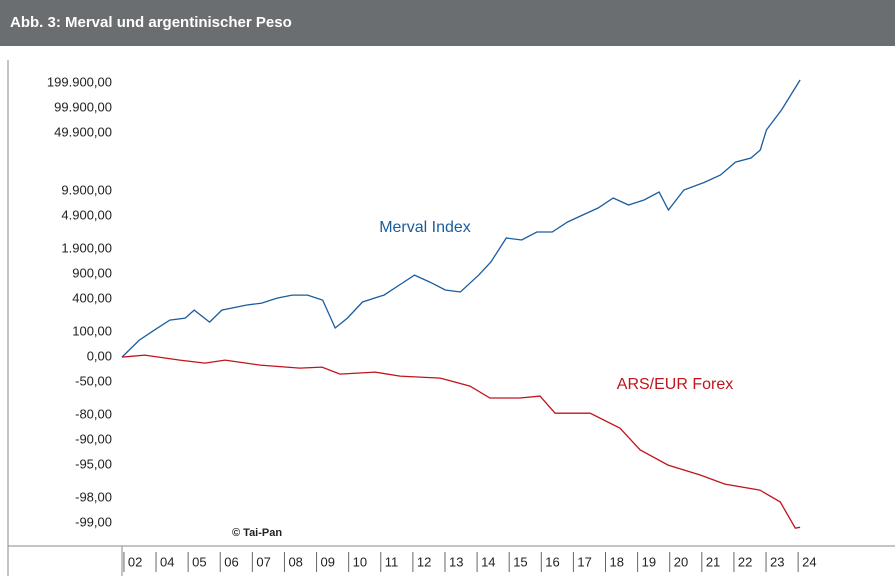 This screenshot has height=576, width=895. Describe the element at coordinates (151, 22) in the screenshot. I see `chart-title: Abb. 3: Merval und argentinischer Peso` at that location.